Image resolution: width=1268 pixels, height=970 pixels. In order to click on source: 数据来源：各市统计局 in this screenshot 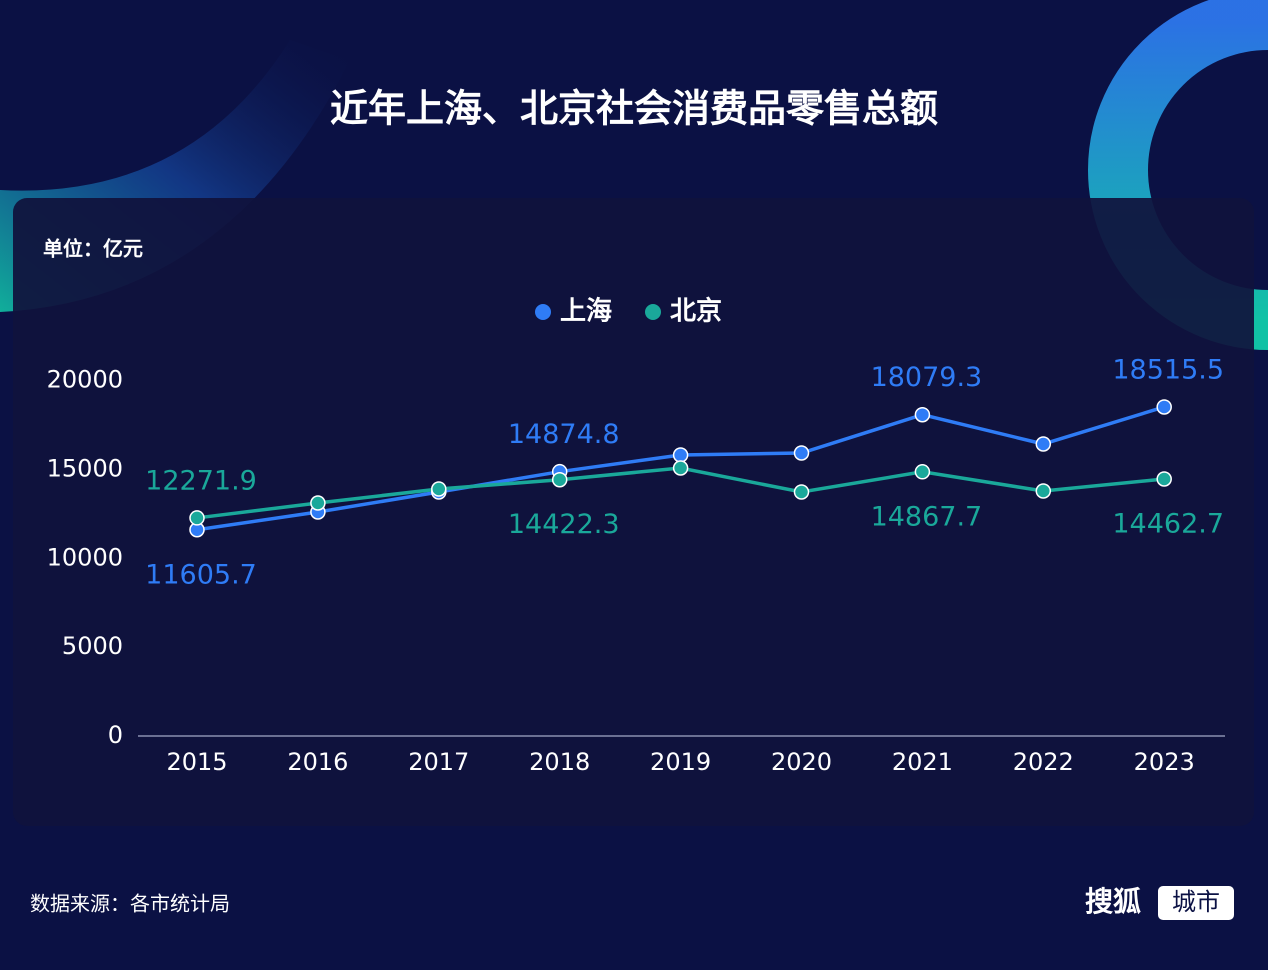, I will do `click(130, 904)`.